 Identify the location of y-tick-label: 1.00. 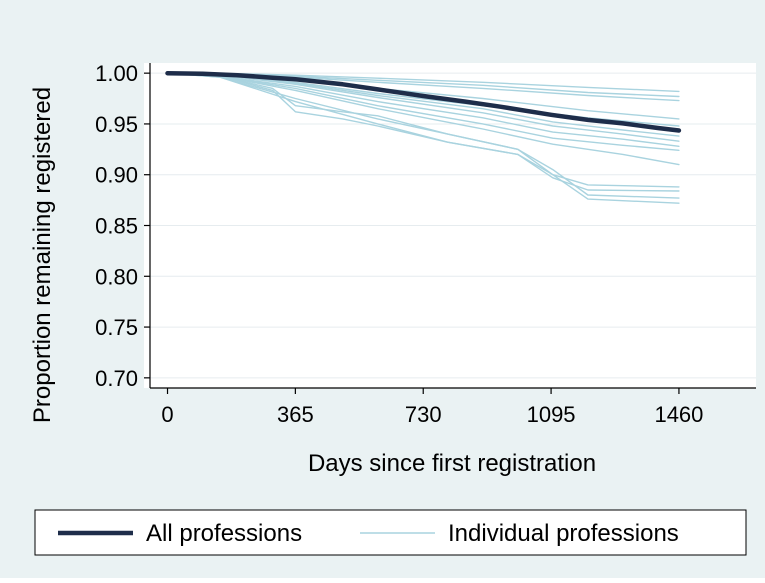
(116, 73).